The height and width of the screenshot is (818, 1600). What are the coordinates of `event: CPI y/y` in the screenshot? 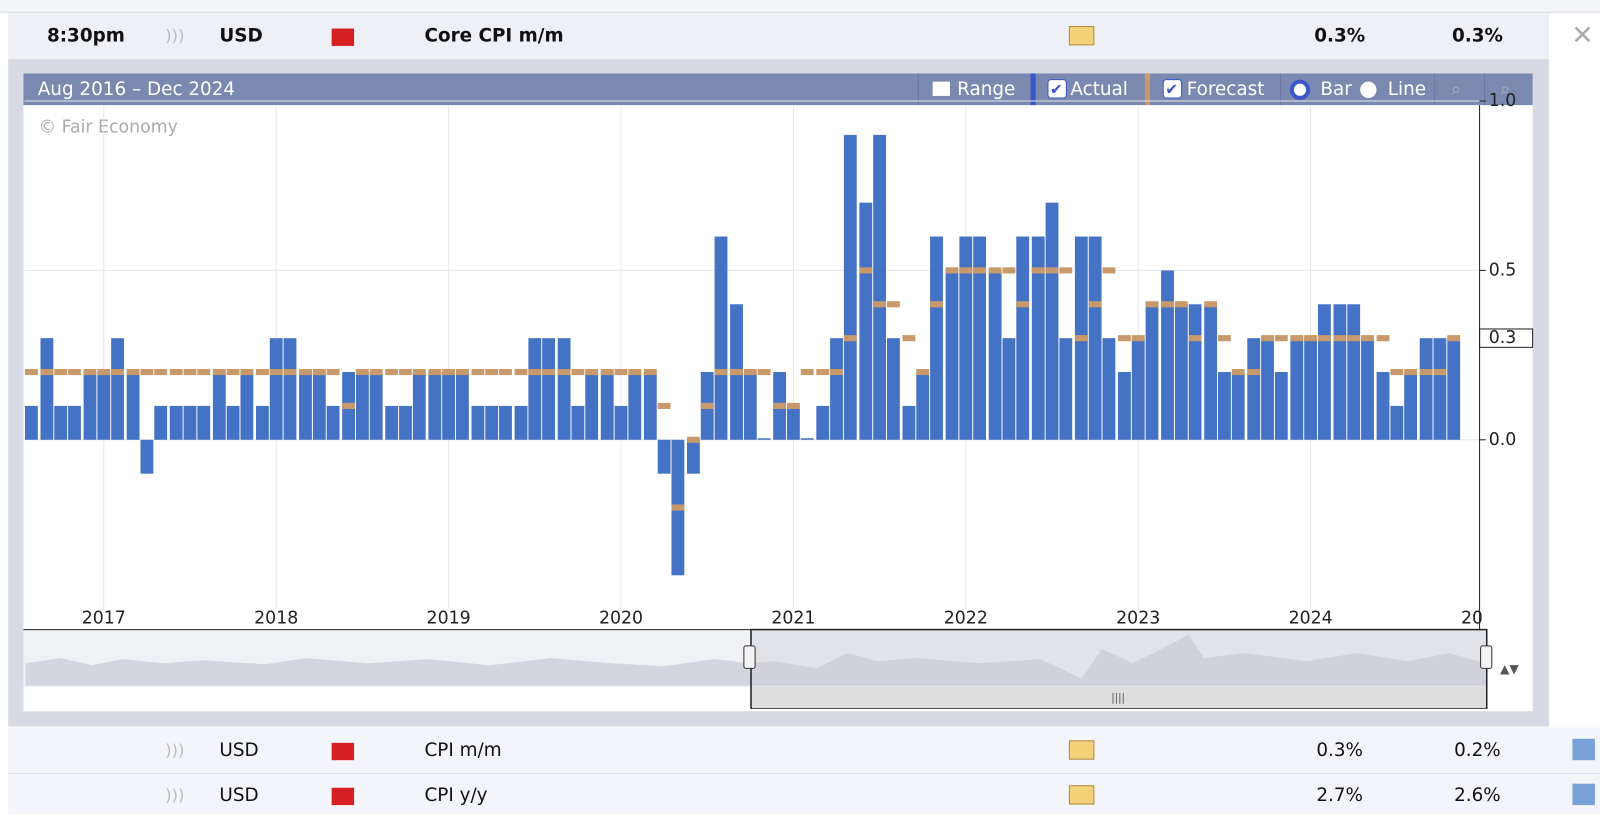 It's located at (455, 795).